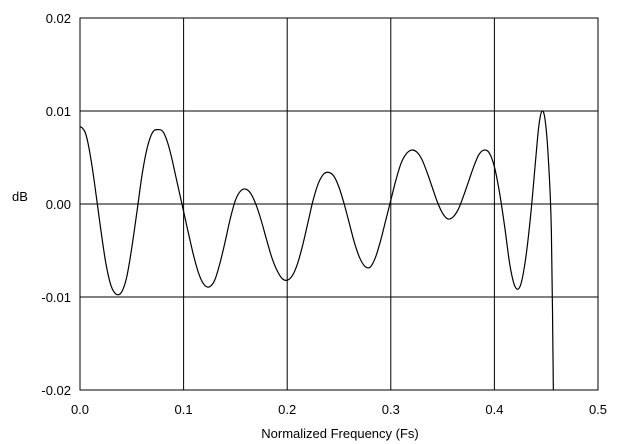 This screenshot has height=444, width=619. Describe the element at coordinates (339, 409) in the screenshot. I see `x-tick-labels: 0.0 0.1 0.2 0.3 0.4 0.5` at that location.